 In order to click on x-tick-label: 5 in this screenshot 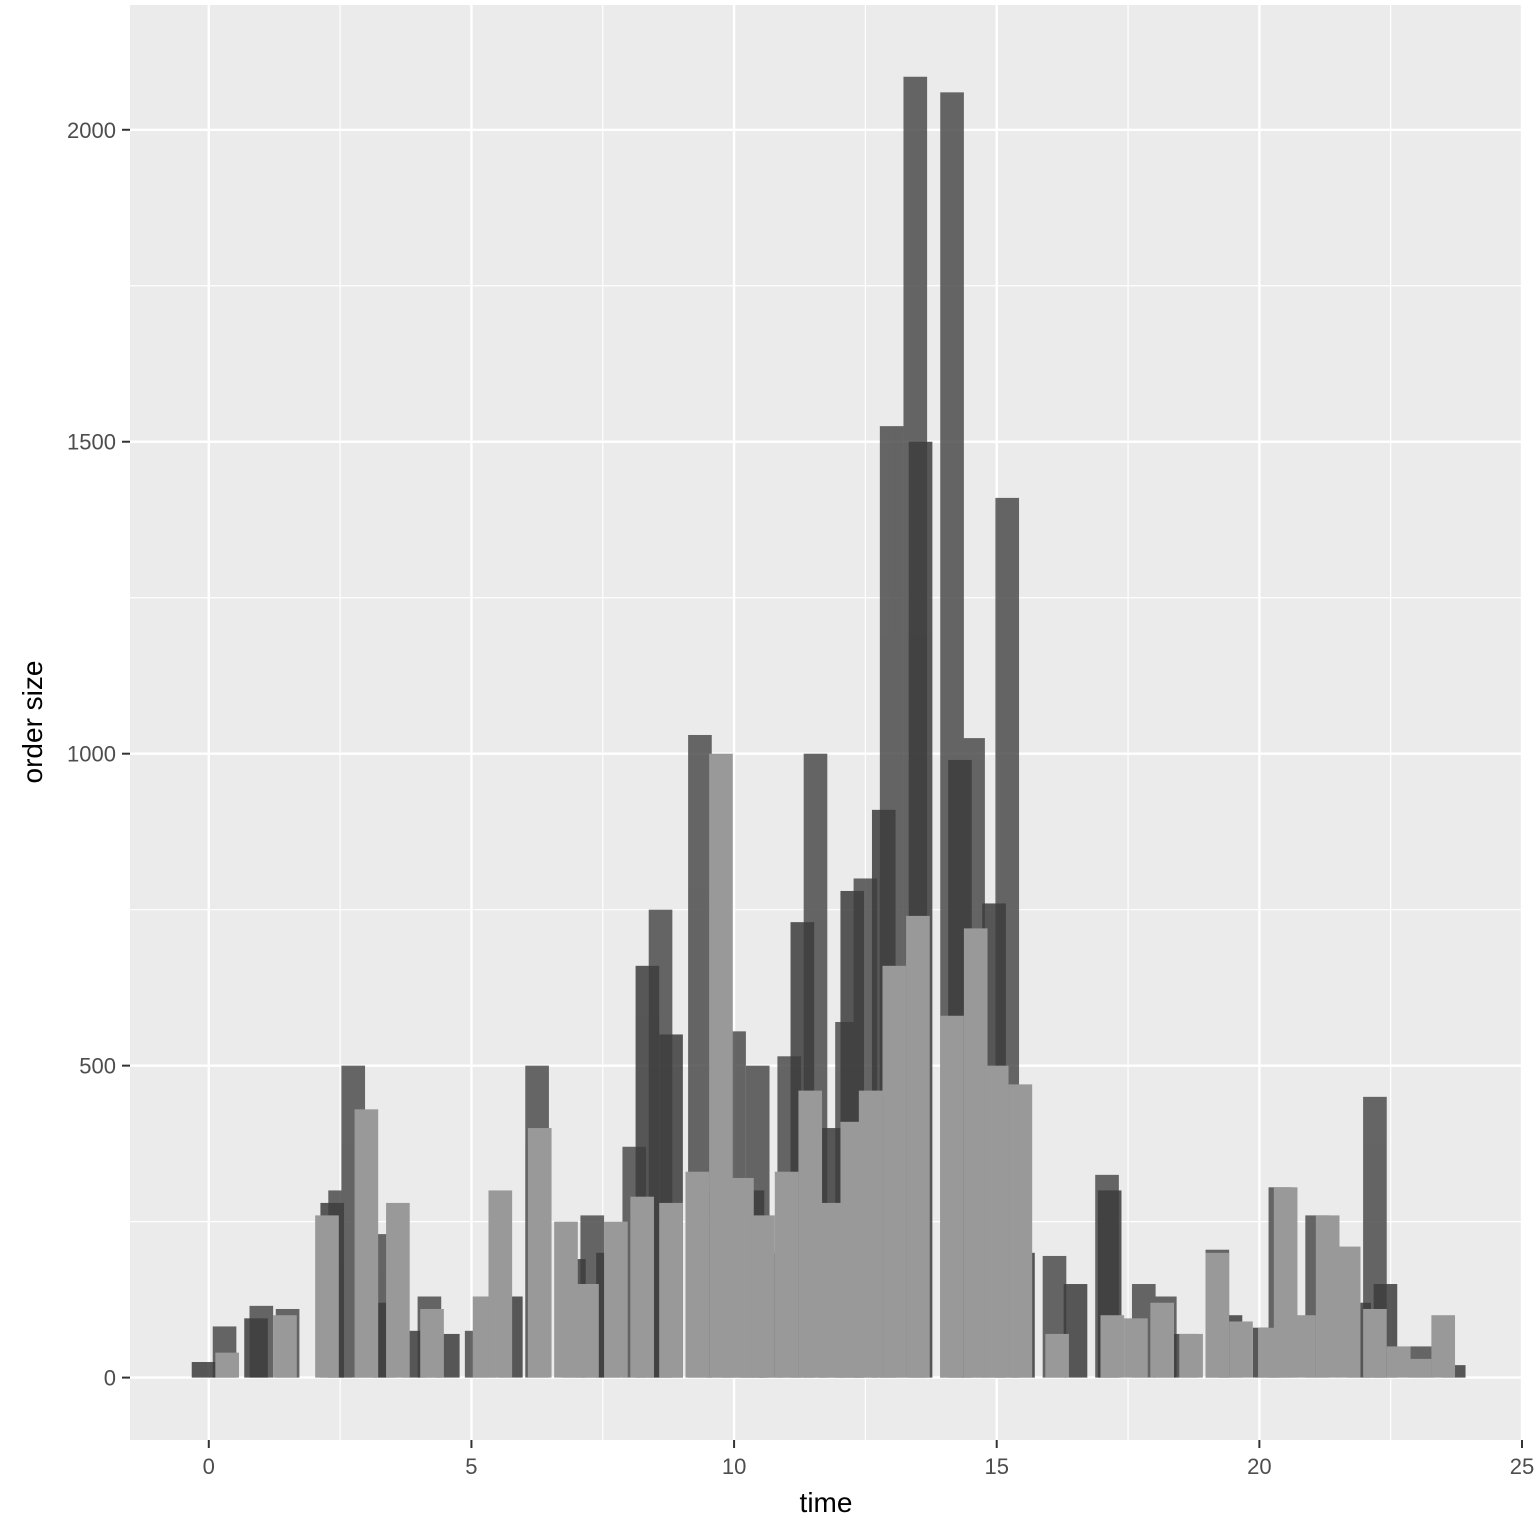, I will do `click(471, 1466)`.